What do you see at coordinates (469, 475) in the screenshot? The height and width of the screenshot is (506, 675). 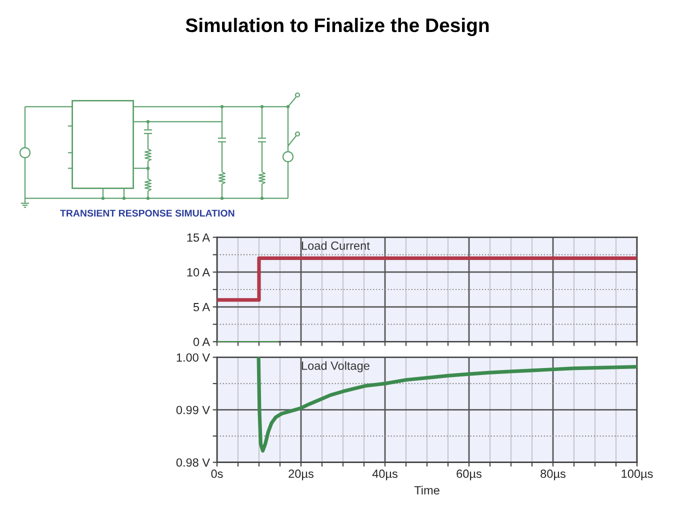 I see `x-tick-label: 60µs` at bounding box center [469, 475].